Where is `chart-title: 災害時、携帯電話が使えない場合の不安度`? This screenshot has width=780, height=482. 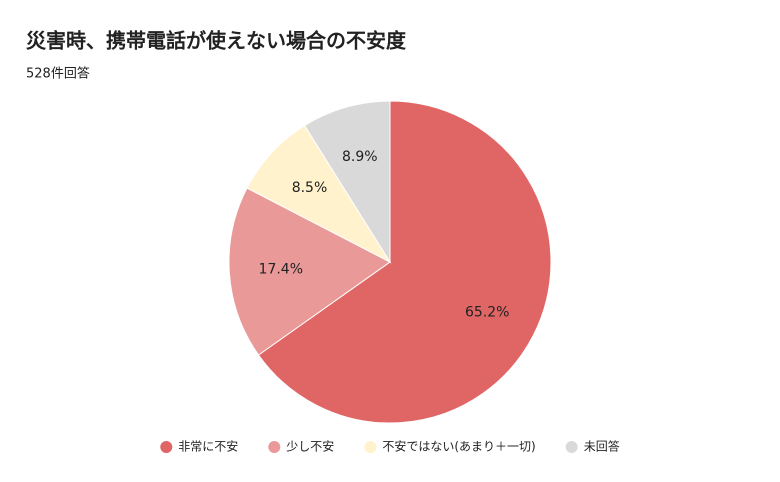 chart-title: 災害時、携帯電話が使えない場合の不安度 is located at coordinates (216, 41).